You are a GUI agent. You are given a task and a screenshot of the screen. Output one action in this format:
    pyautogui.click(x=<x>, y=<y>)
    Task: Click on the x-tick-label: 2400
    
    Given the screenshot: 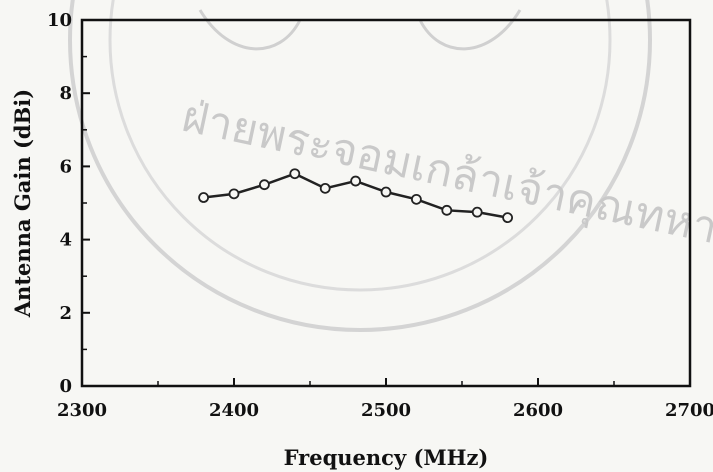 What is the action you would take?
    pyautogui.click(x=234, y=410)
    